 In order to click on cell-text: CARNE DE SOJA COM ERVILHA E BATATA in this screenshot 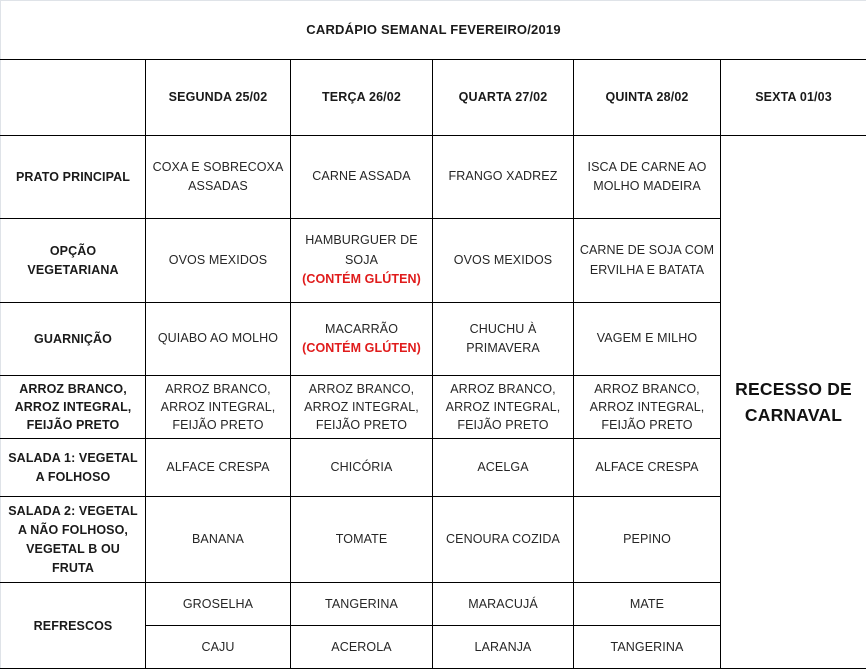, I will do `click(647, 260)`.